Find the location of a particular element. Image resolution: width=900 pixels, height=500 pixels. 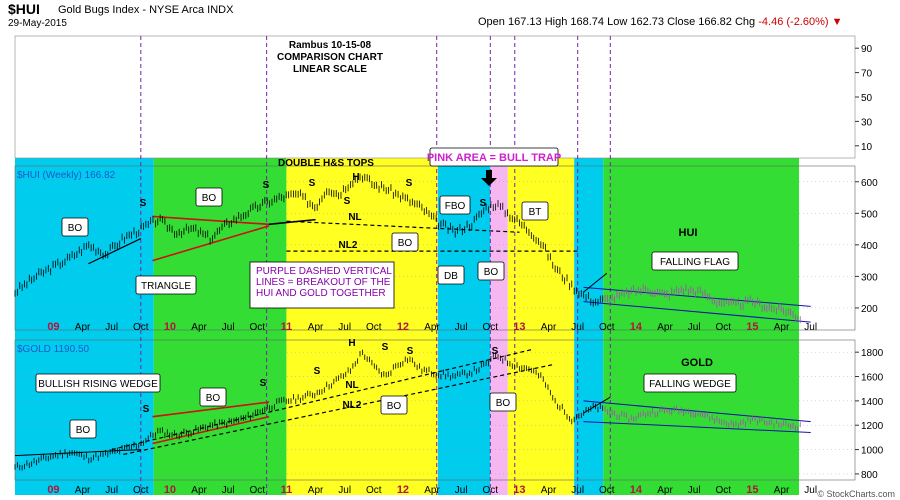

fbo-label-text: FBO is located at coordinates (455, 206).